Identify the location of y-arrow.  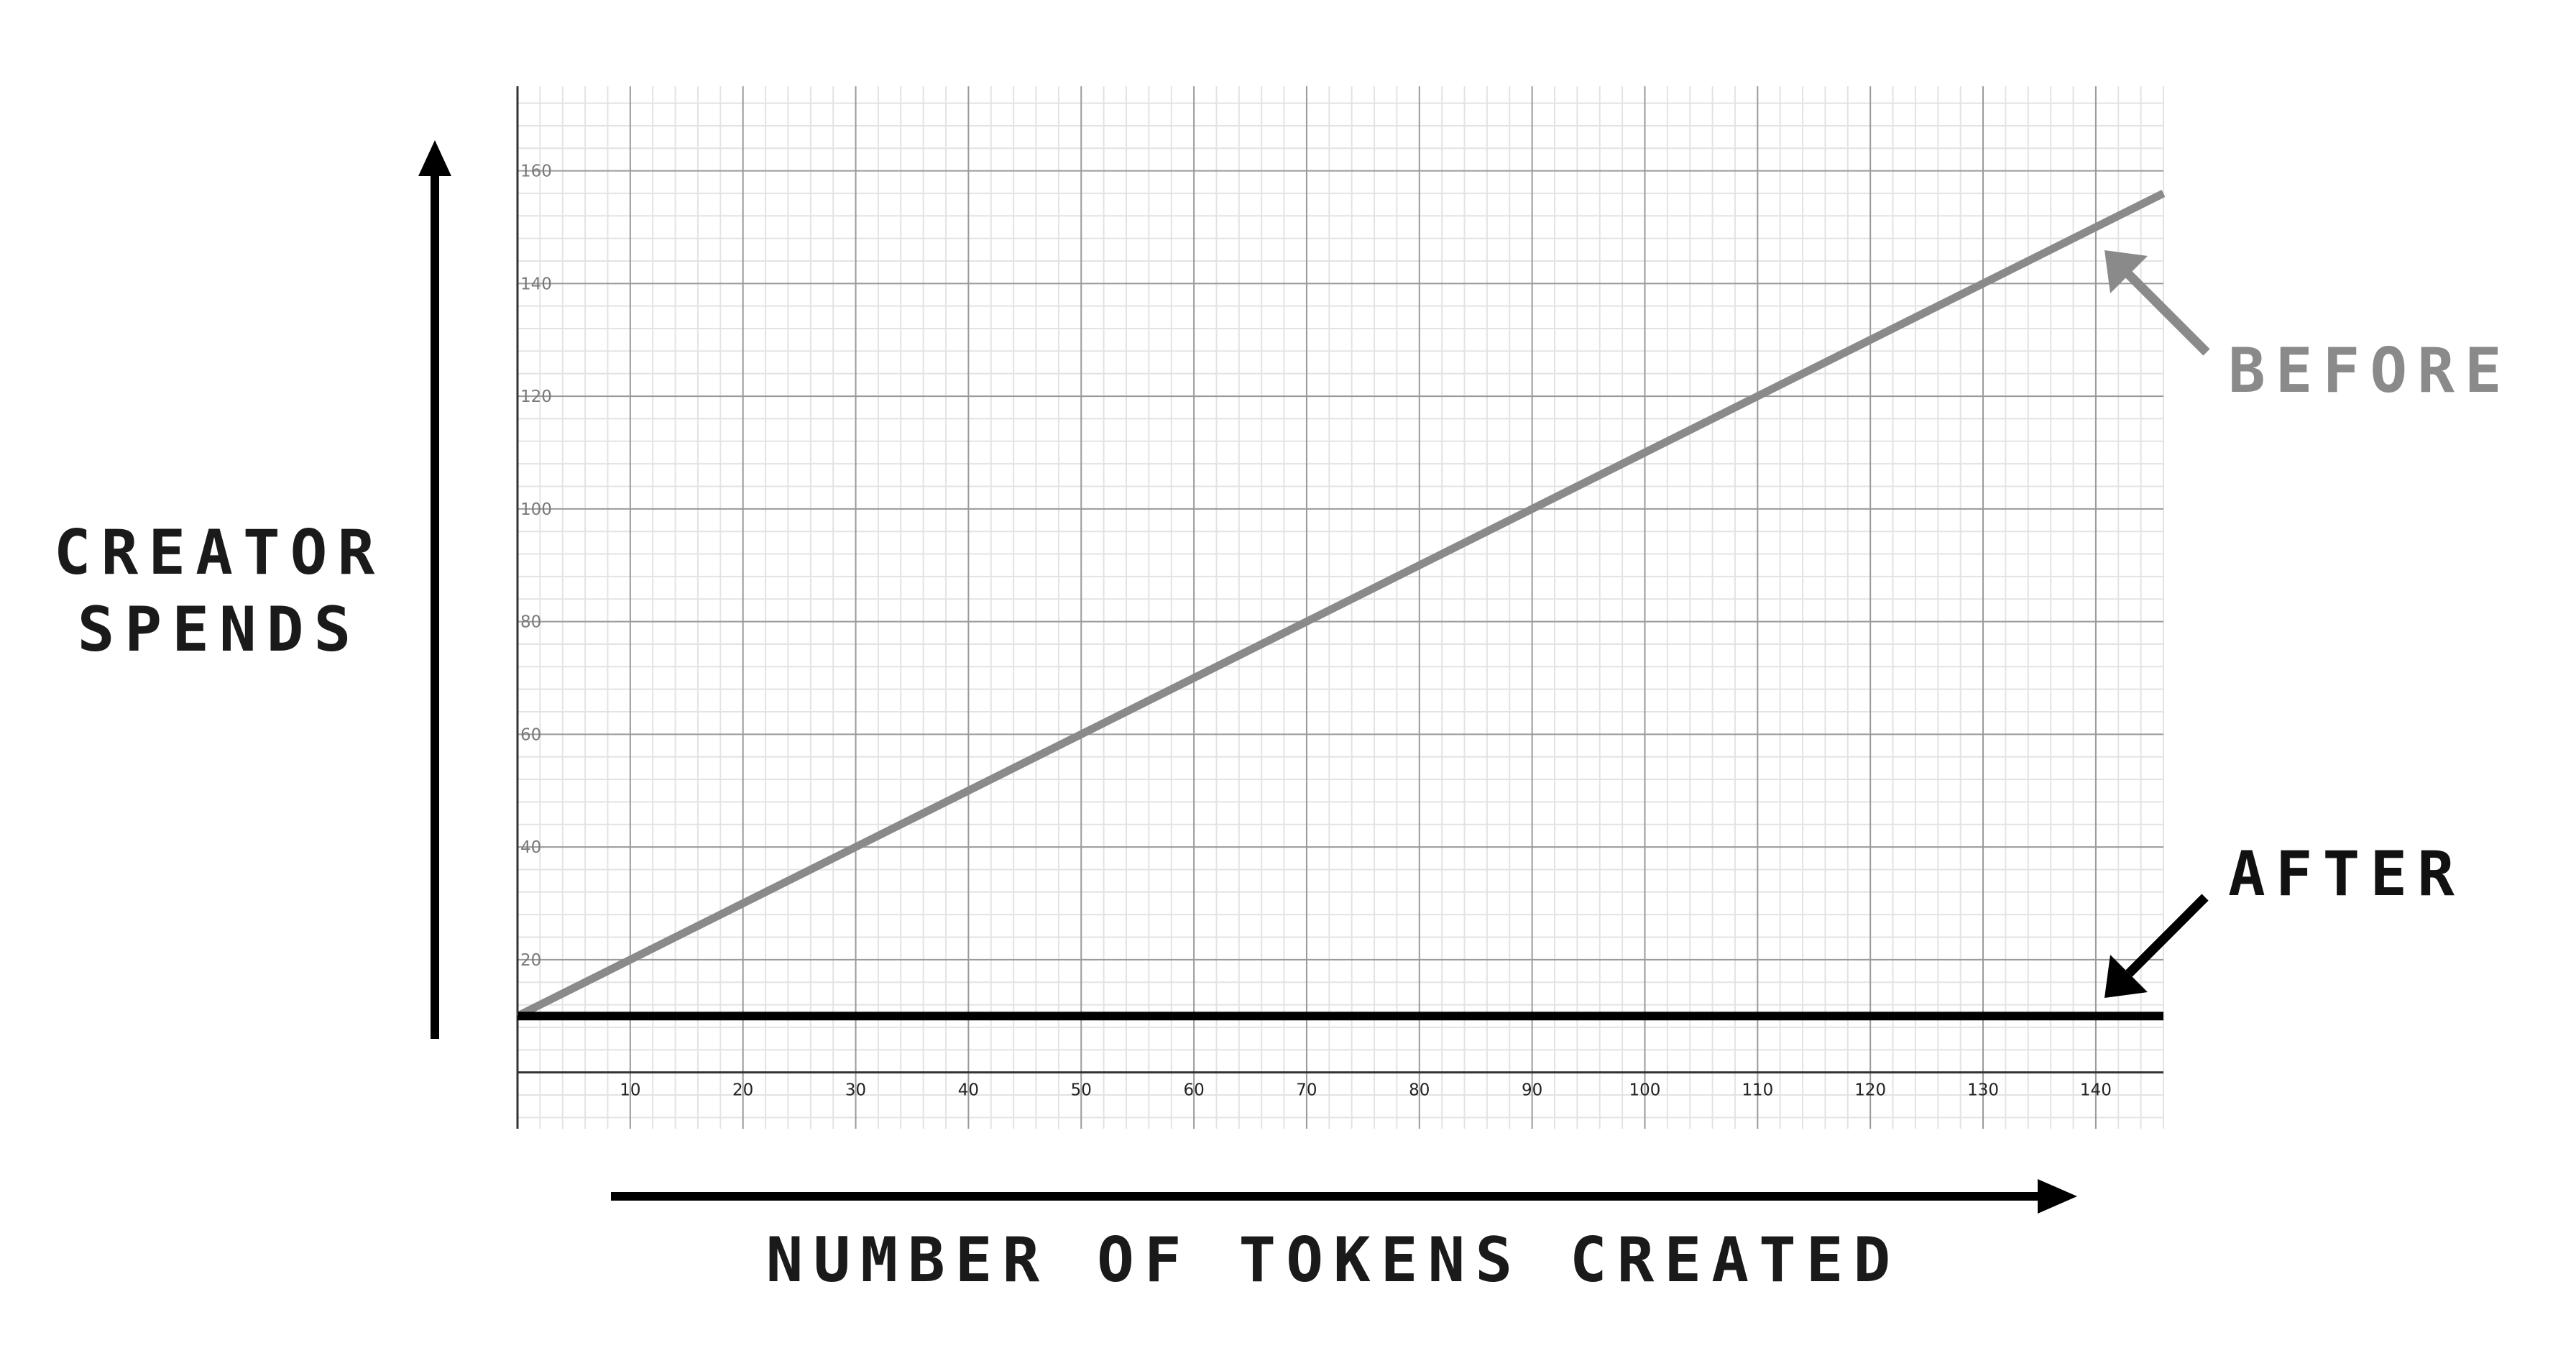
(434, 589).